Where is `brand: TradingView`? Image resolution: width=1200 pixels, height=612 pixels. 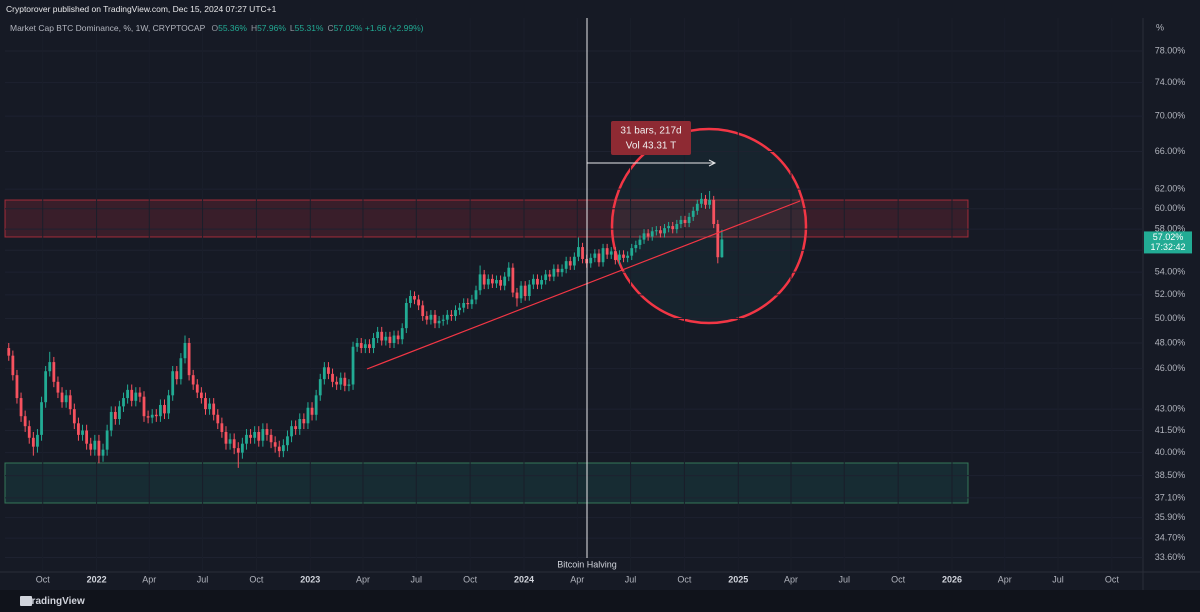 brand: TradingView is located at coordinates (55, 601).